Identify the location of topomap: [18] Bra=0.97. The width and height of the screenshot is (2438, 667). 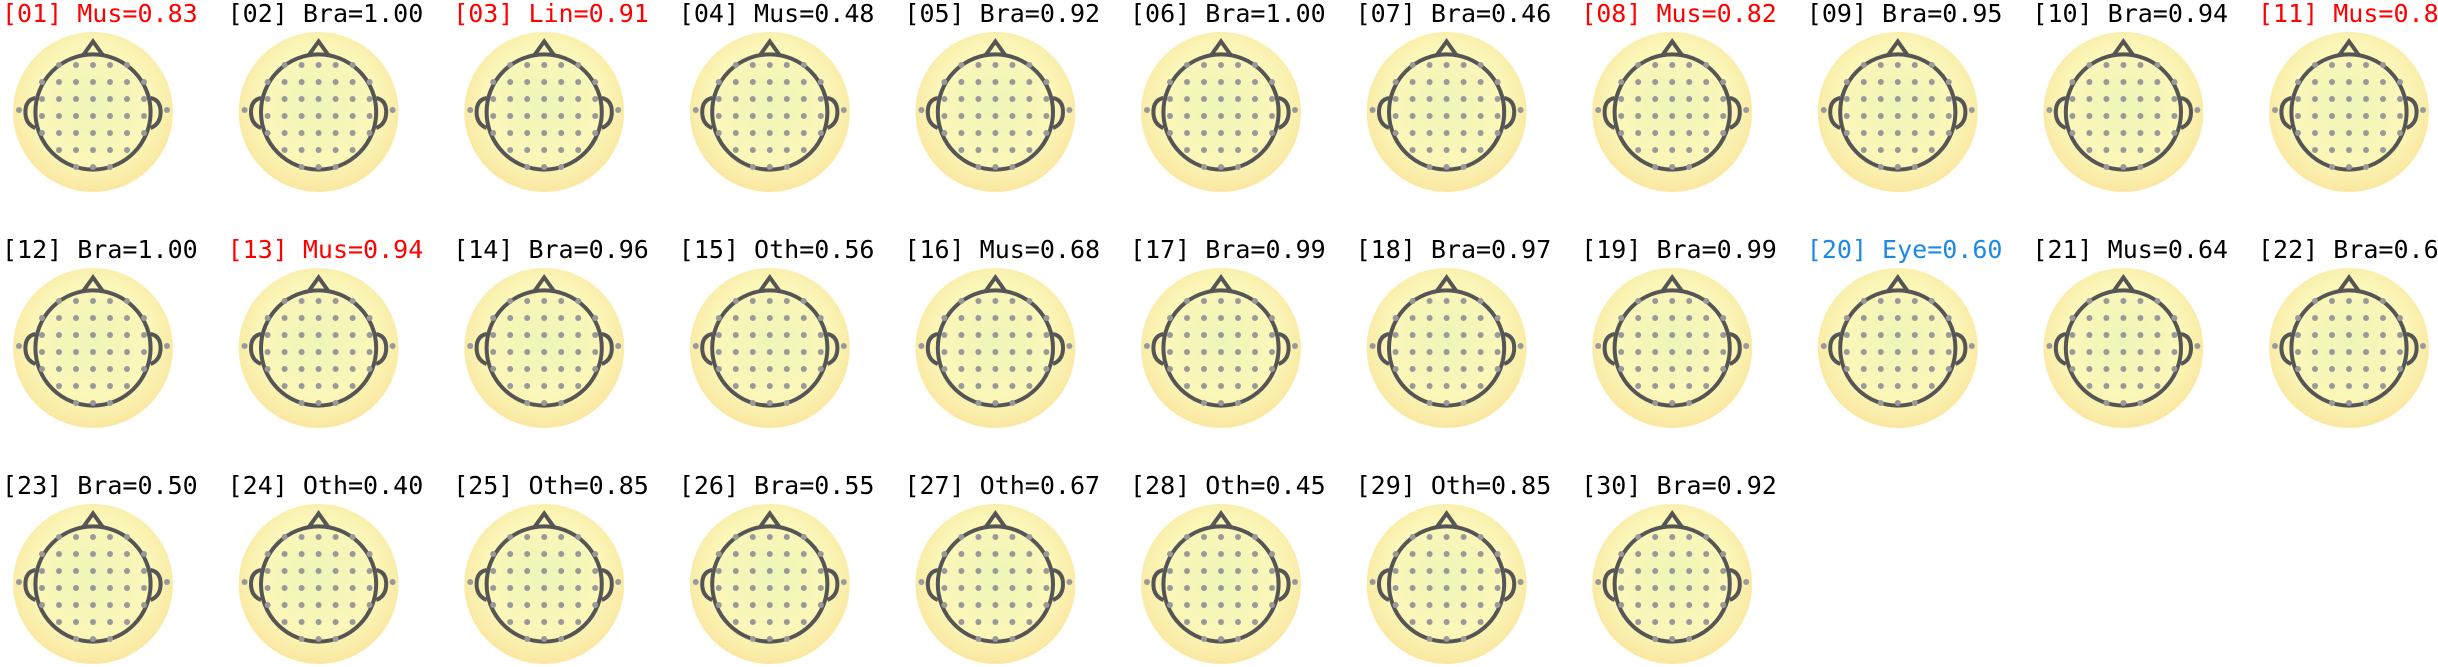
(1453, 331).